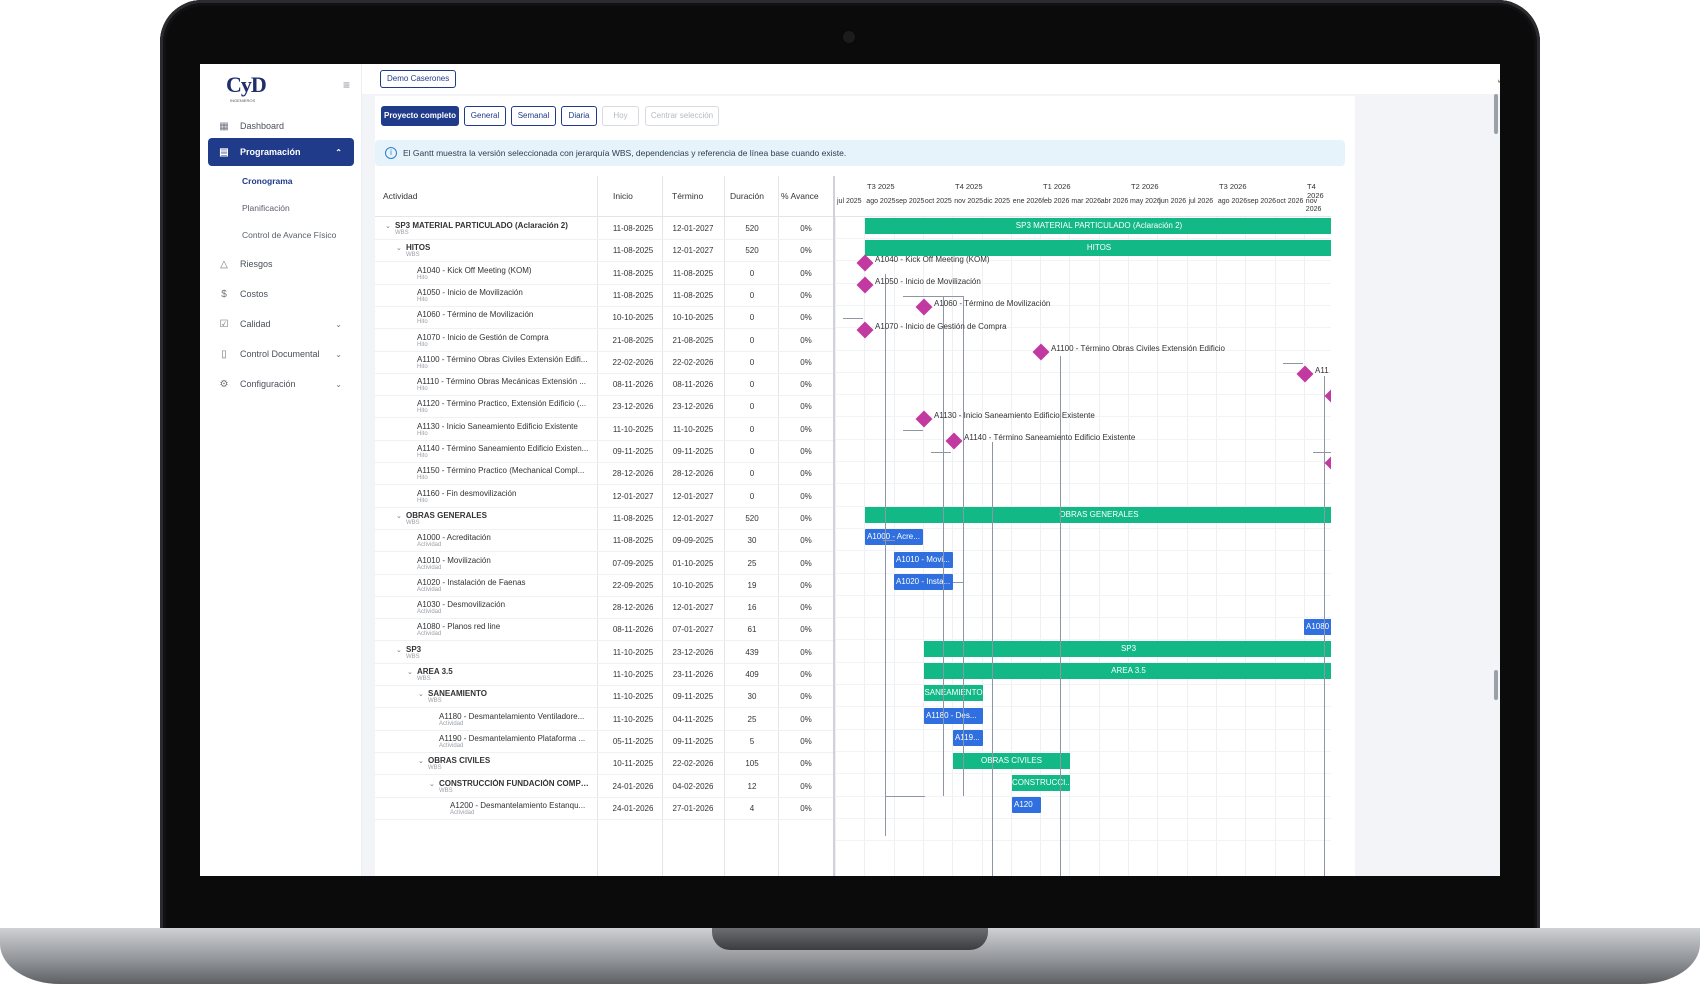  Describe the element at coordinates (633, 340) in the screenshot. I see `start-date: 21-08-2025` at that location.